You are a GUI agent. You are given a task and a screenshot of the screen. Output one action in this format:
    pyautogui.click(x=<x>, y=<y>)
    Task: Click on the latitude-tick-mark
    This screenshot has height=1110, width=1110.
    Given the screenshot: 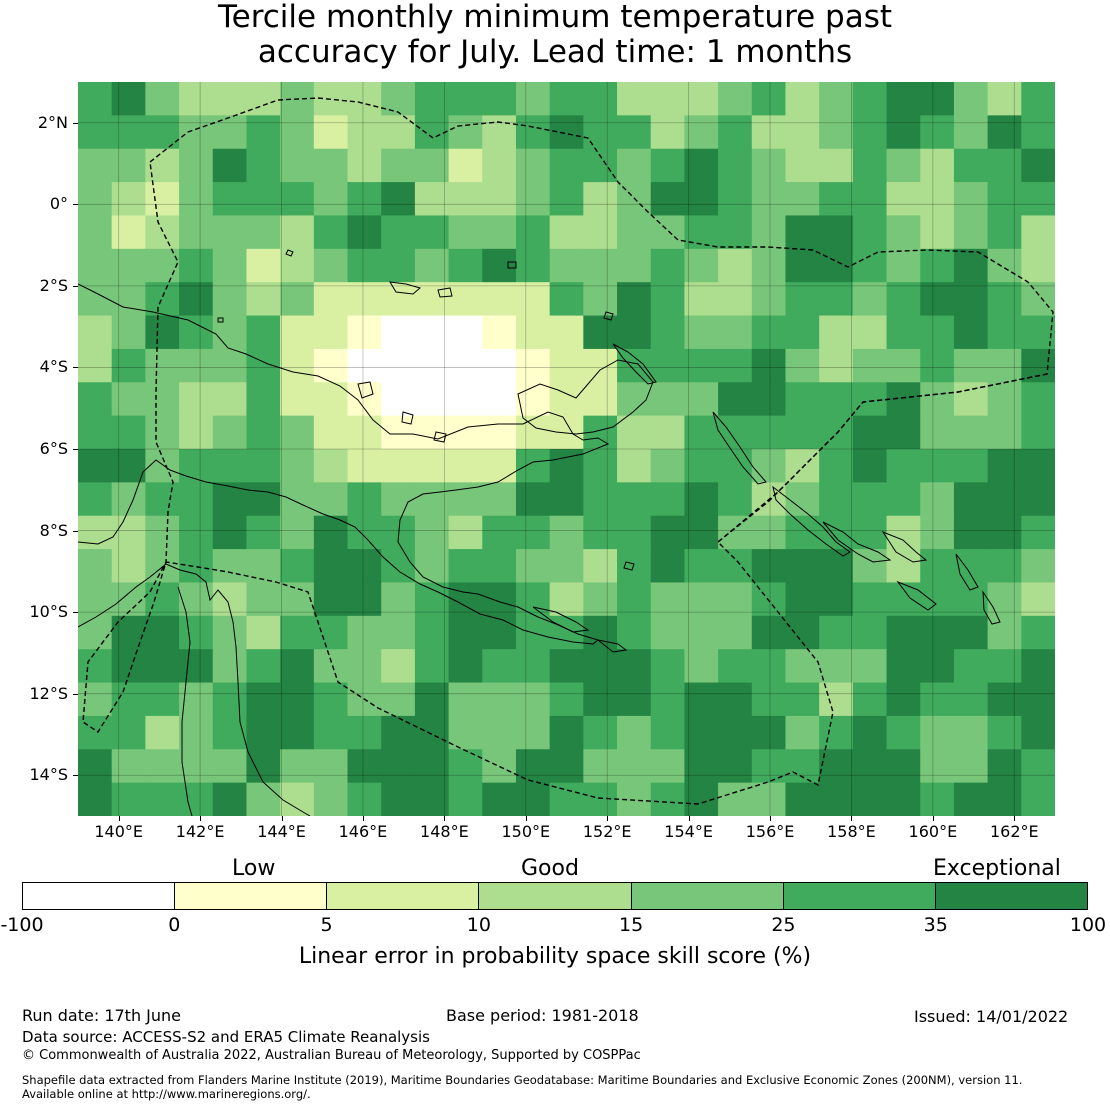 What is the action you would take?
    pyautogui.click(x=75, y=694)
    